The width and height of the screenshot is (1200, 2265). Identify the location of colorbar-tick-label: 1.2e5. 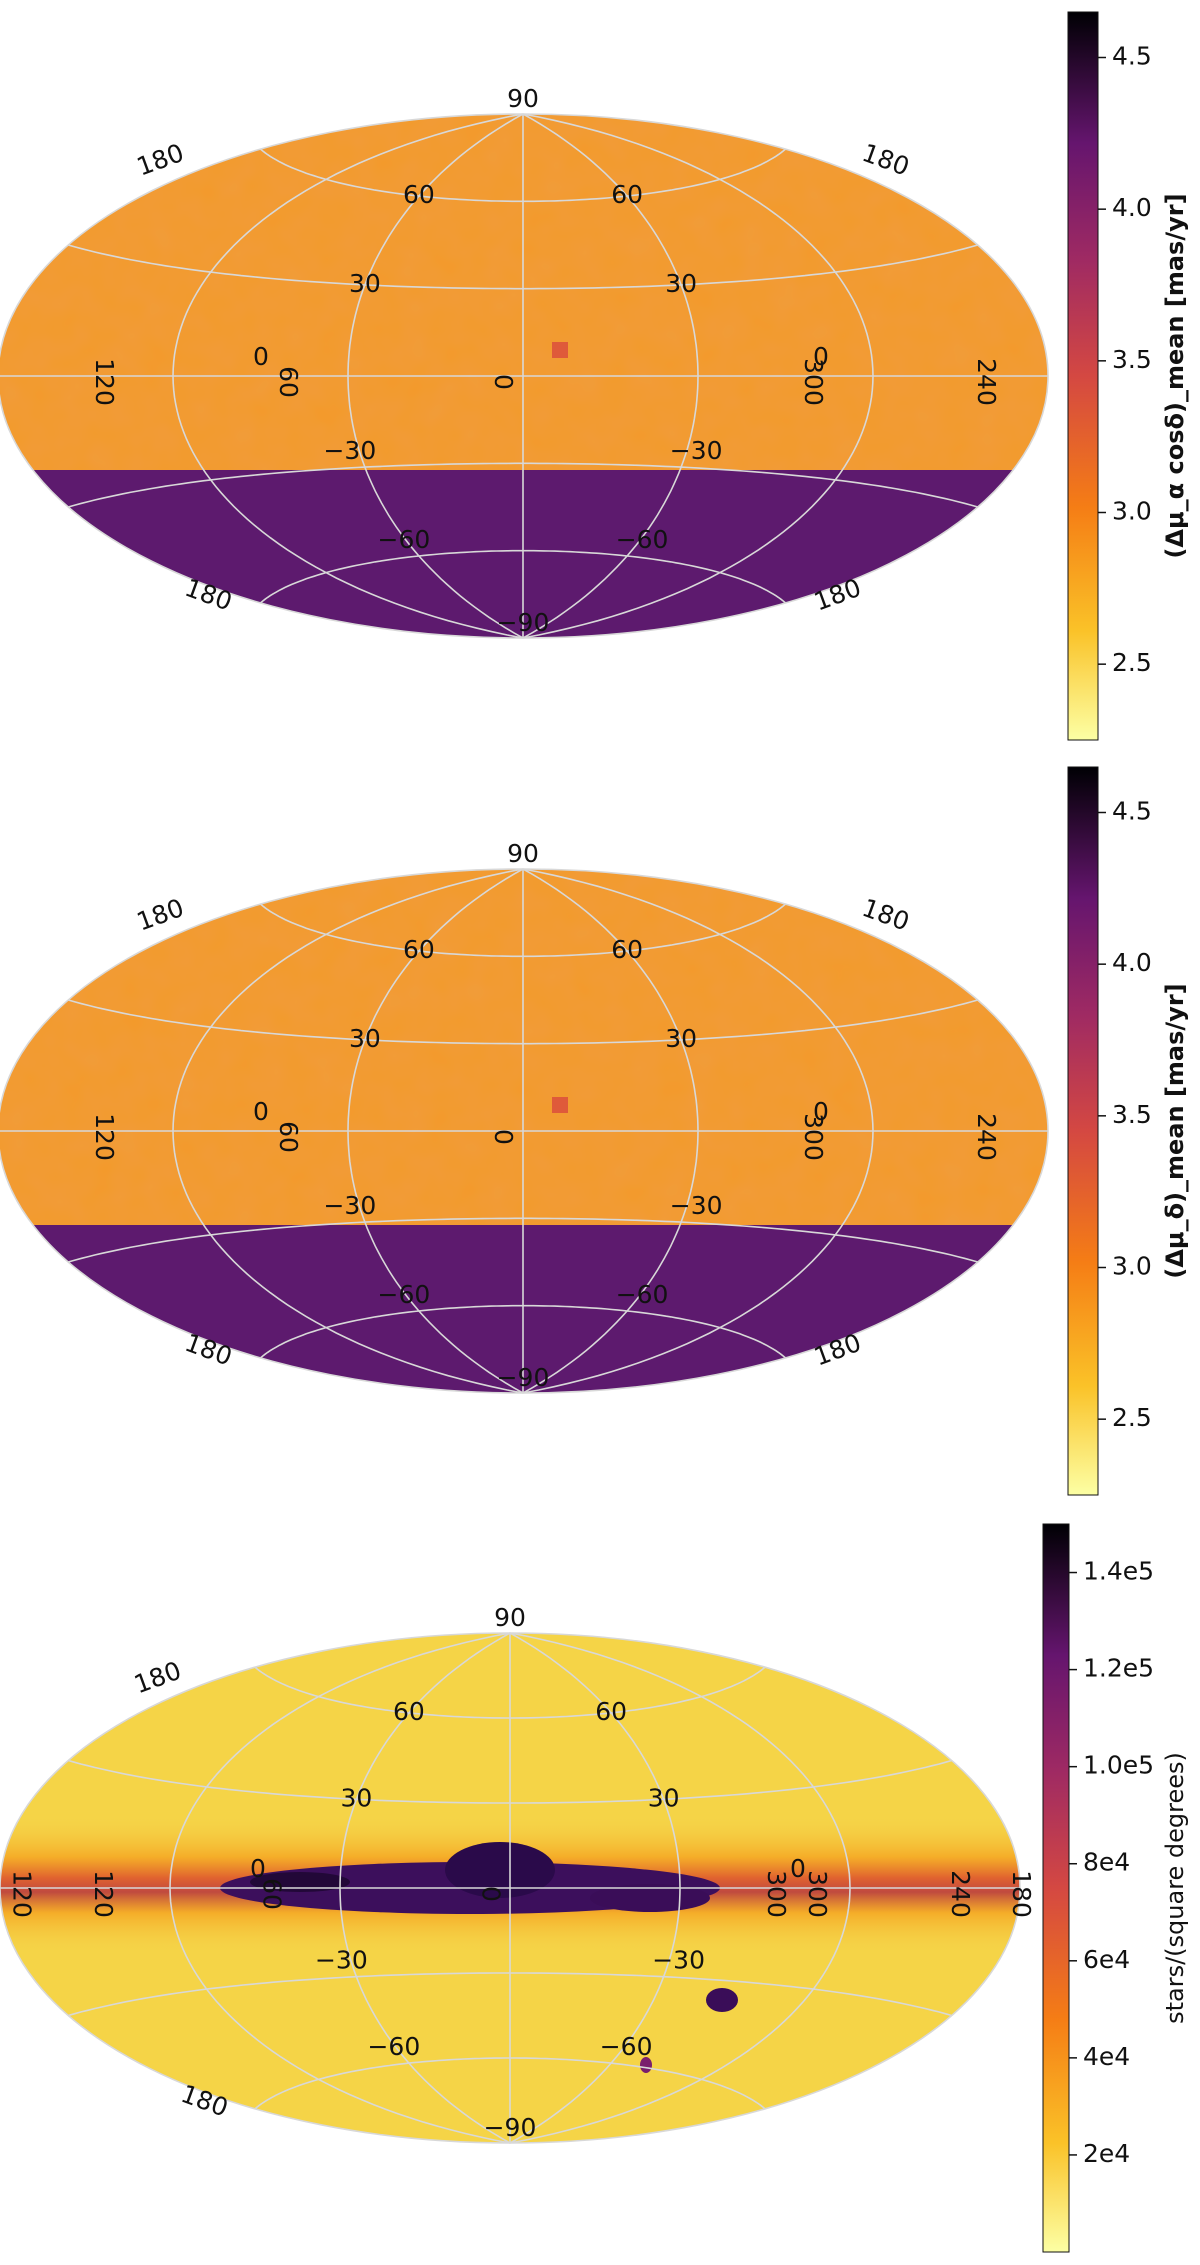
(1118, 1668).